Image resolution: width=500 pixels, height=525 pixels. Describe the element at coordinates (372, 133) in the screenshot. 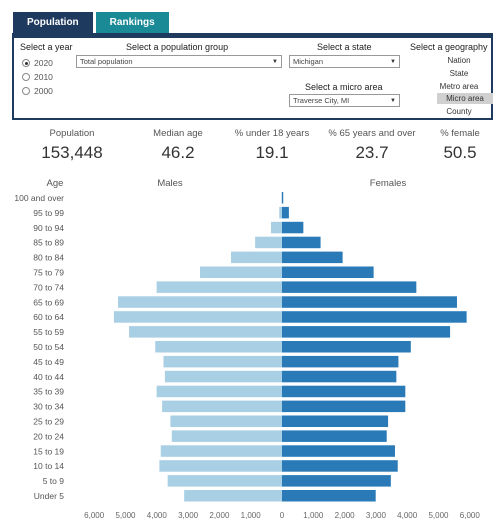

I see `stat-65plus-label: % 65 years and over` at that location.